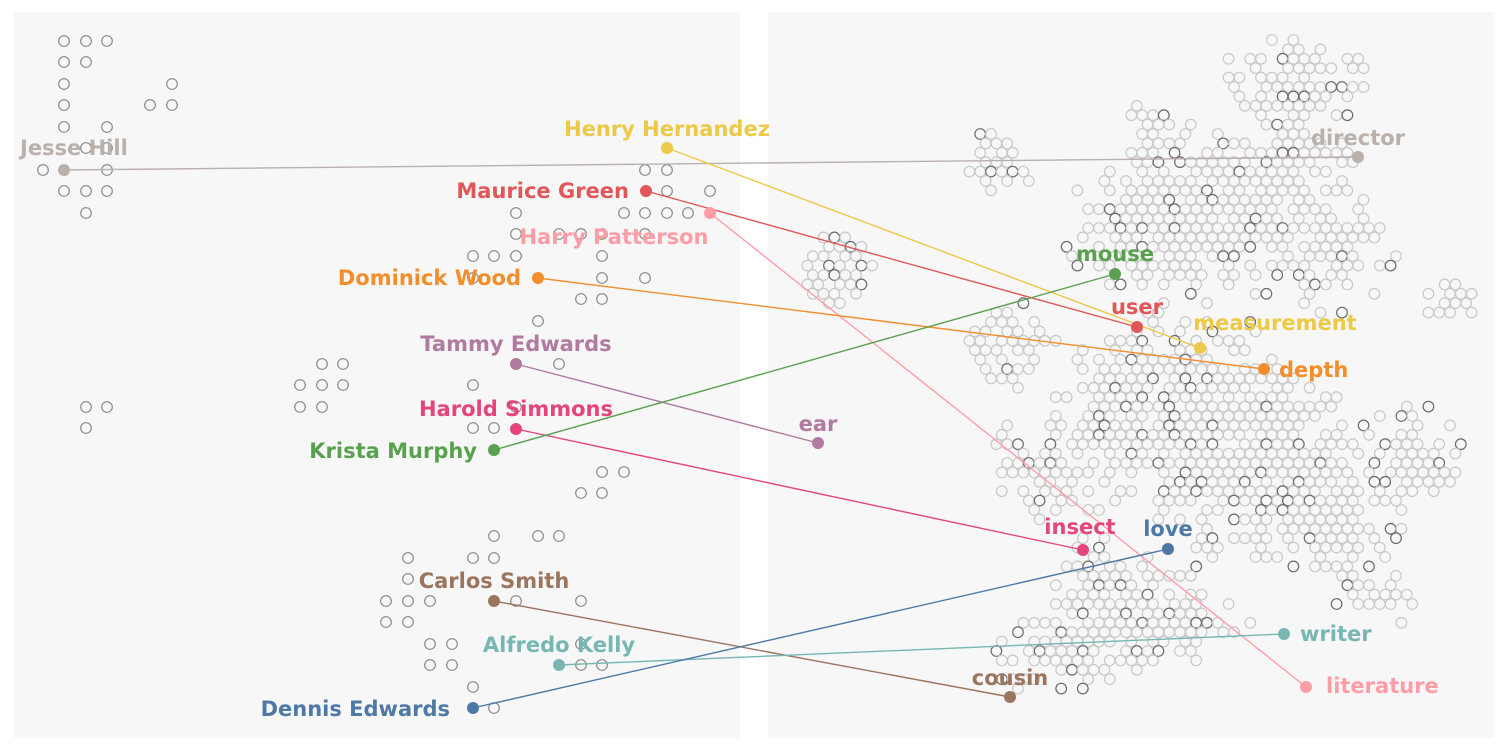 This screenshot has height=750, width=1507. What do you see at coordinates (1115, 254) in the screenshot?
I see `word-label: mouse` at bounding box center [1115, 254].